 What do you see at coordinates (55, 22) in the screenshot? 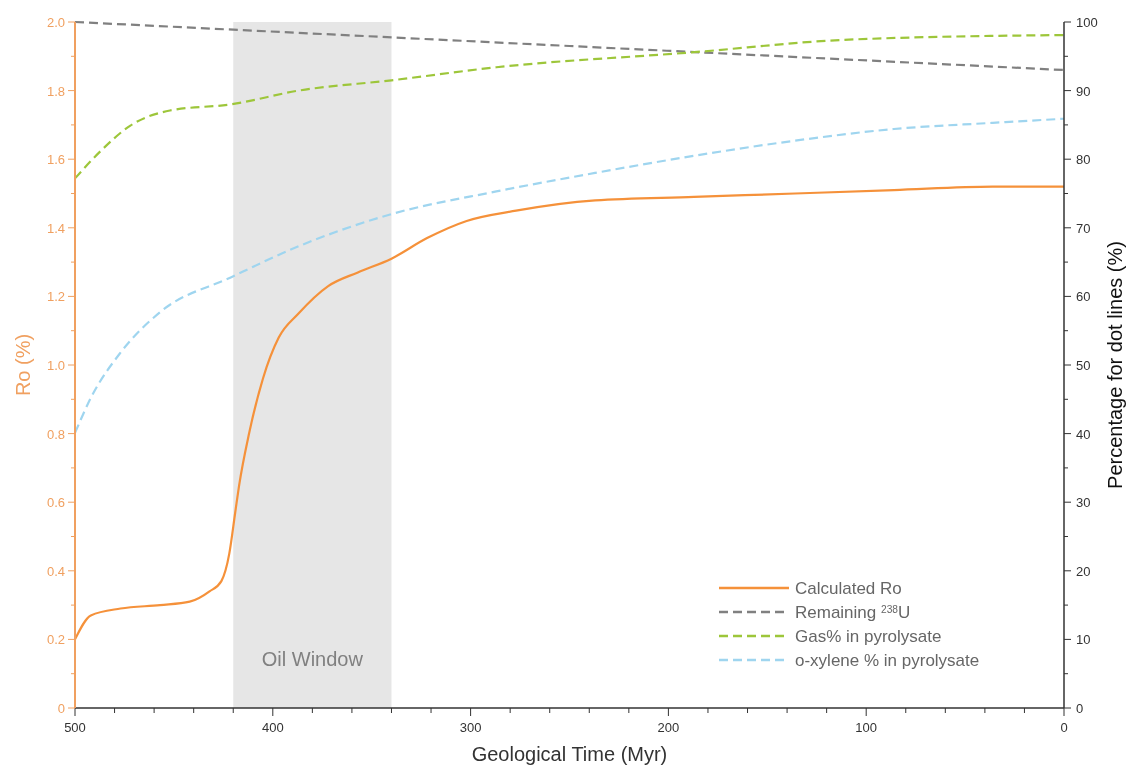
I see `y-tick-label: 2.0` at bounding box center [55, 22].